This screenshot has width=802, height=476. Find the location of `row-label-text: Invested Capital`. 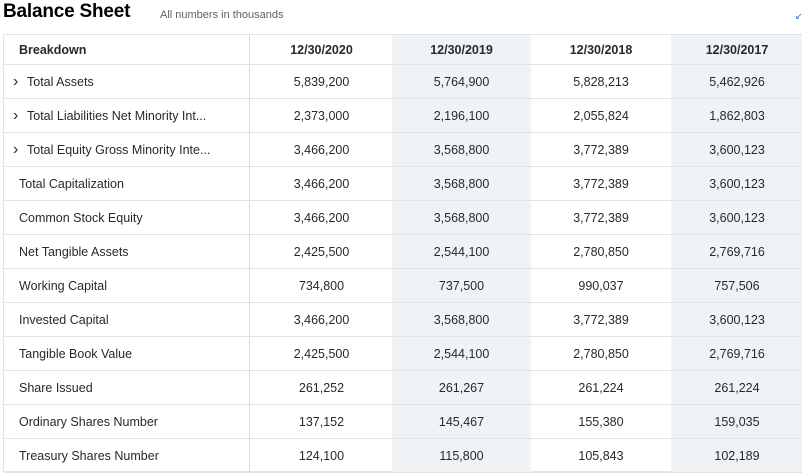

row-label-text: Invested Capital is located at coordinates (64, 319).